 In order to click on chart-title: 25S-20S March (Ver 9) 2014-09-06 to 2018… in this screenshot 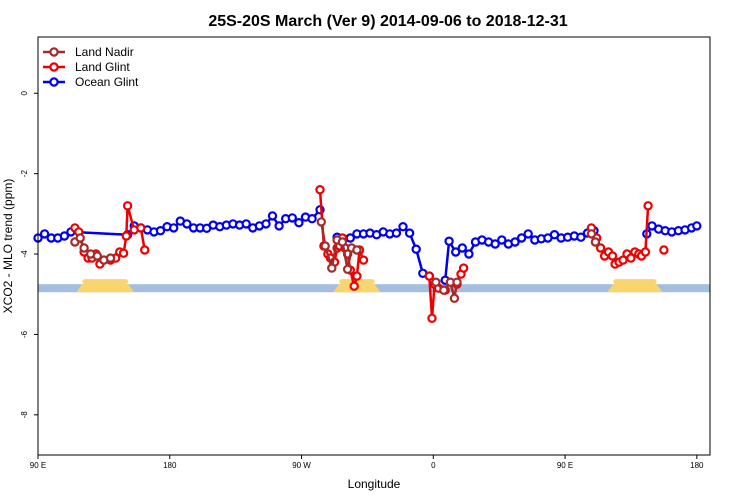, I will do `click(387, 21)`.